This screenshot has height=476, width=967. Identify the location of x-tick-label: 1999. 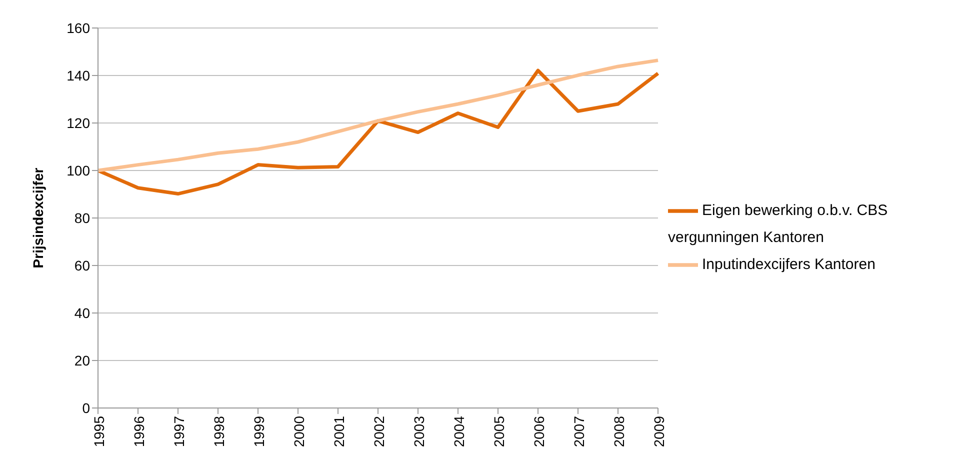
(258, 432).